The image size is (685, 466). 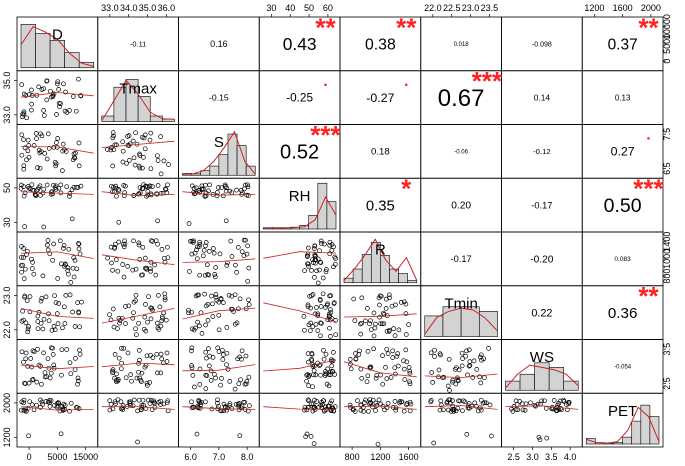 What do you see at coordinates (667, 276) in the screenshot?
I see `axis-tick-label: 800` at bounding box center [667, 276].